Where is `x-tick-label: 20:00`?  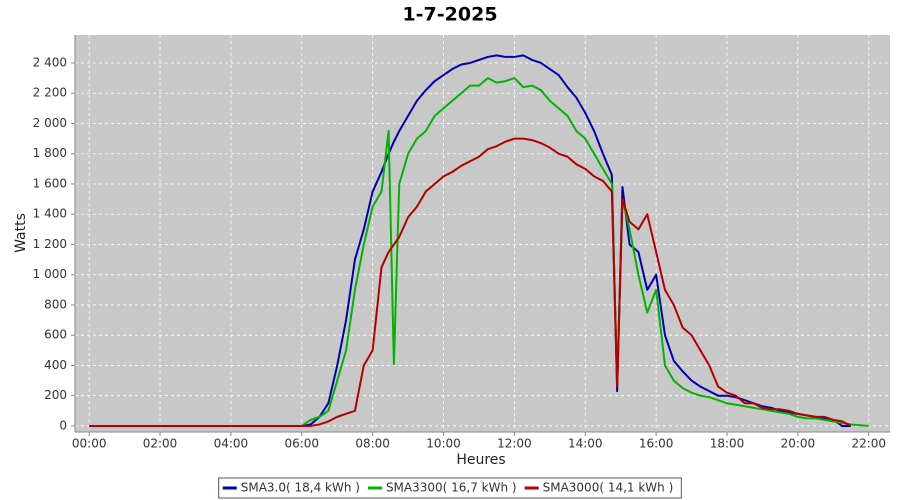 x-tick-label: 20:00 is located at coordinates (798, 444).